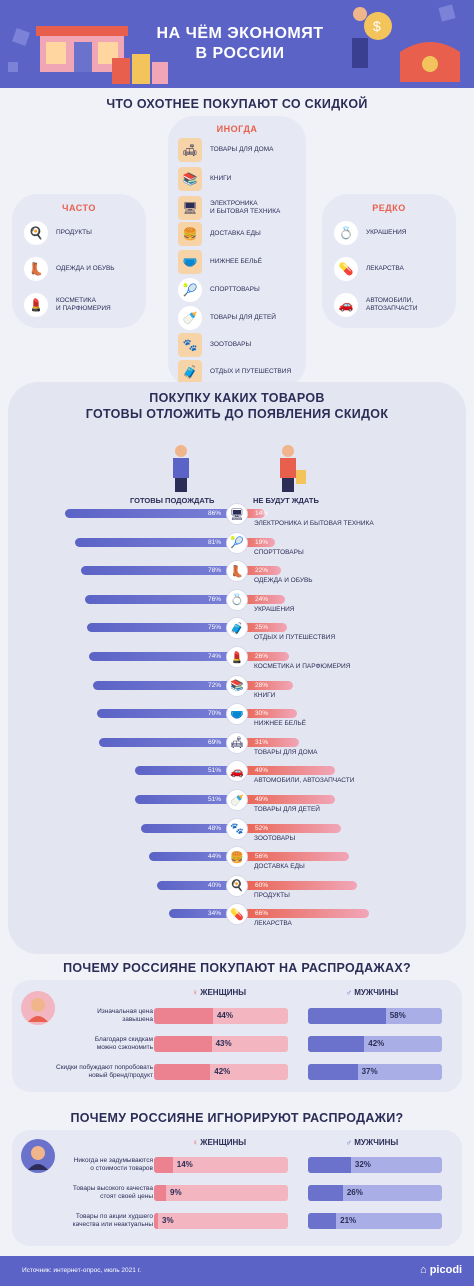 The image size is (474, 1286). Describe the element at coordinates (275, 838) in the screenshot. I see `category-label: ЗООТОВАРЫ` at that location.